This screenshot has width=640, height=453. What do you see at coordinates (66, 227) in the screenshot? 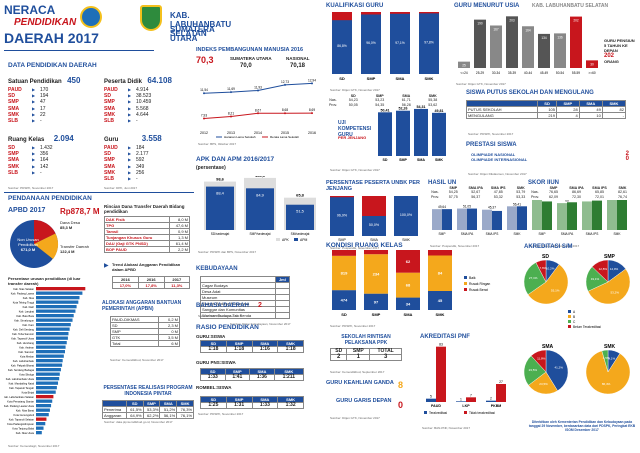
I see `pie-dau-value: 85,3 M` at bounding box center [66, 227].